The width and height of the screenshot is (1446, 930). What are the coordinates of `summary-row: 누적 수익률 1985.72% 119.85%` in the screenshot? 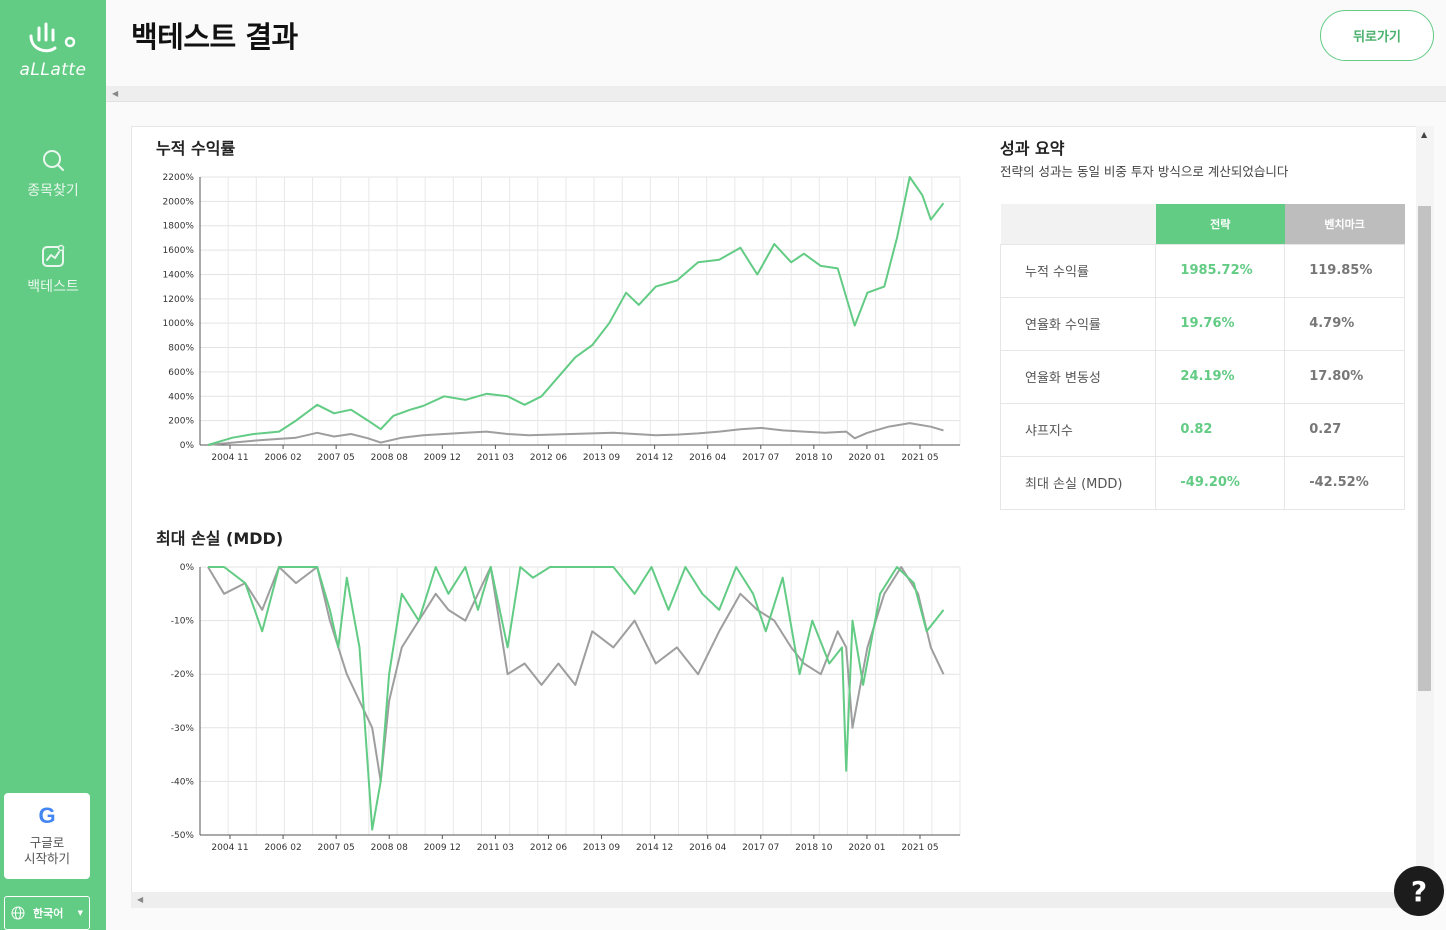 It's located at (1202, 270).